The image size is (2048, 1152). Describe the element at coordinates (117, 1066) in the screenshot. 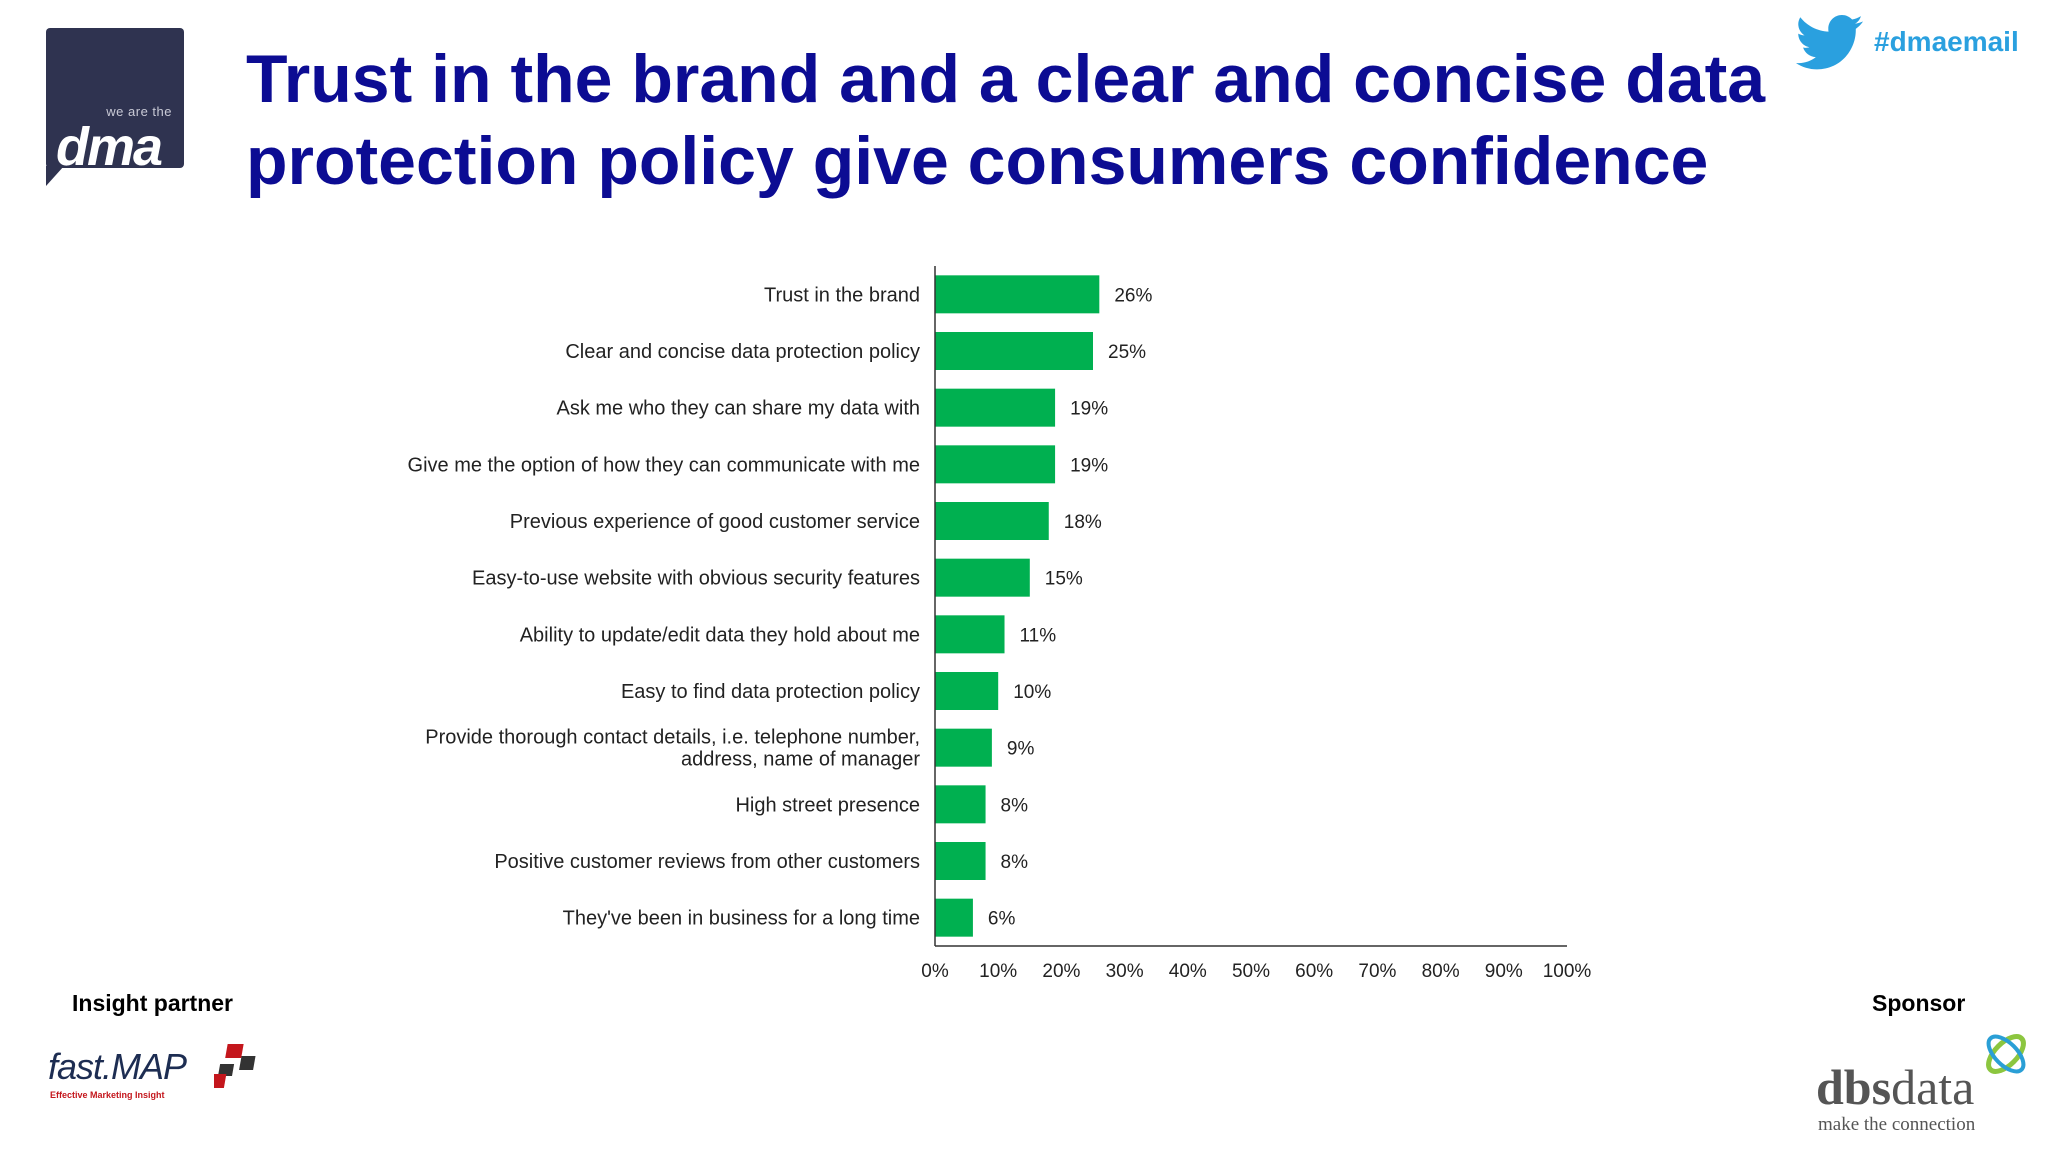

I see `fastmap-logo-word: fast.MAP` at that location.